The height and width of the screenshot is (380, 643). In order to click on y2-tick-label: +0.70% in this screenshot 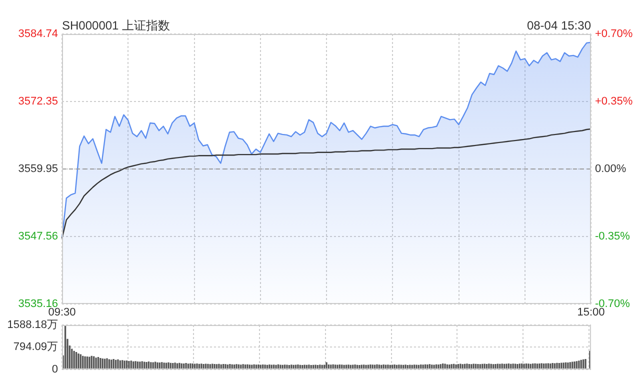, I will do `click(614, 34)`.